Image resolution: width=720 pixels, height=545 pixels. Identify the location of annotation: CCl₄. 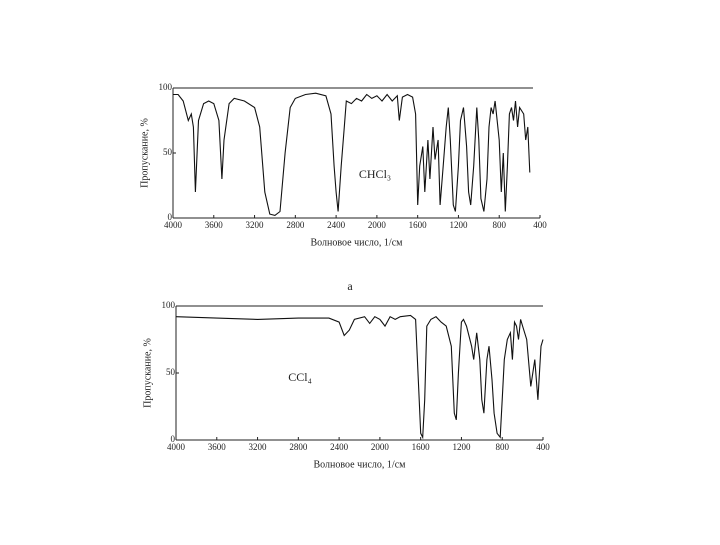
(300, 377).